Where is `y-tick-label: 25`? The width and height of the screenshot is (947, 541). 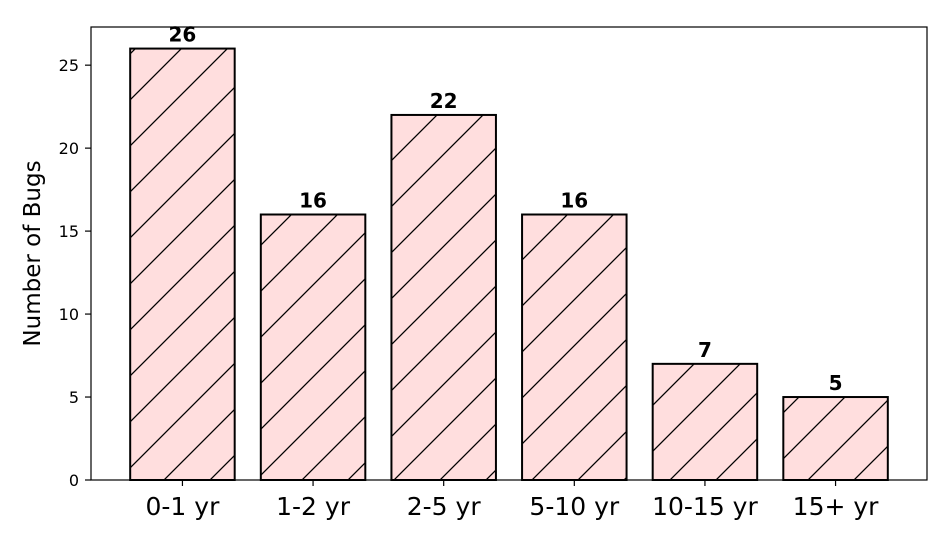
y-tick-label: 25 is located at coordinates (69, 65).